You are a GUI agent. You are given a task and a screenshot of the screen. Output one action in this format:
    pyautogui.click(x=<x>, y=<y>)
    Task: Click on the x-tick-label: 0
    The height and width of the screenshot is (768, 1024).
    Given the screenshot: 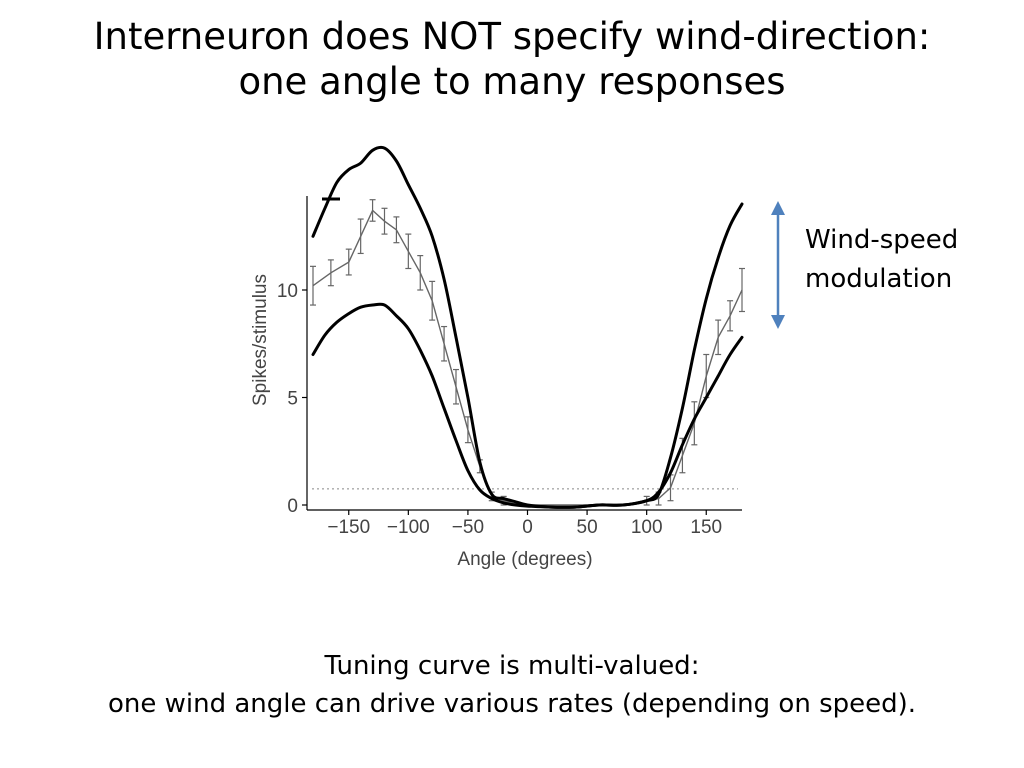 What is the action you would take?
    pyautogui.click(x=527, y=527)
    